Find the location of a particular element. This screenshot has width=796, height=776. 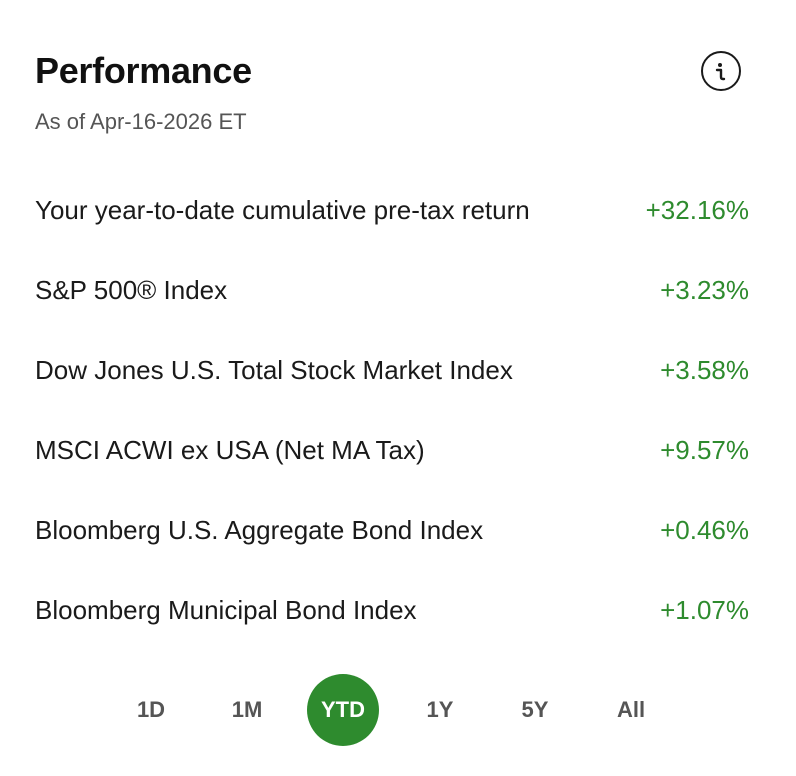

period-tab-all: All is located at coordinates (631, 709).